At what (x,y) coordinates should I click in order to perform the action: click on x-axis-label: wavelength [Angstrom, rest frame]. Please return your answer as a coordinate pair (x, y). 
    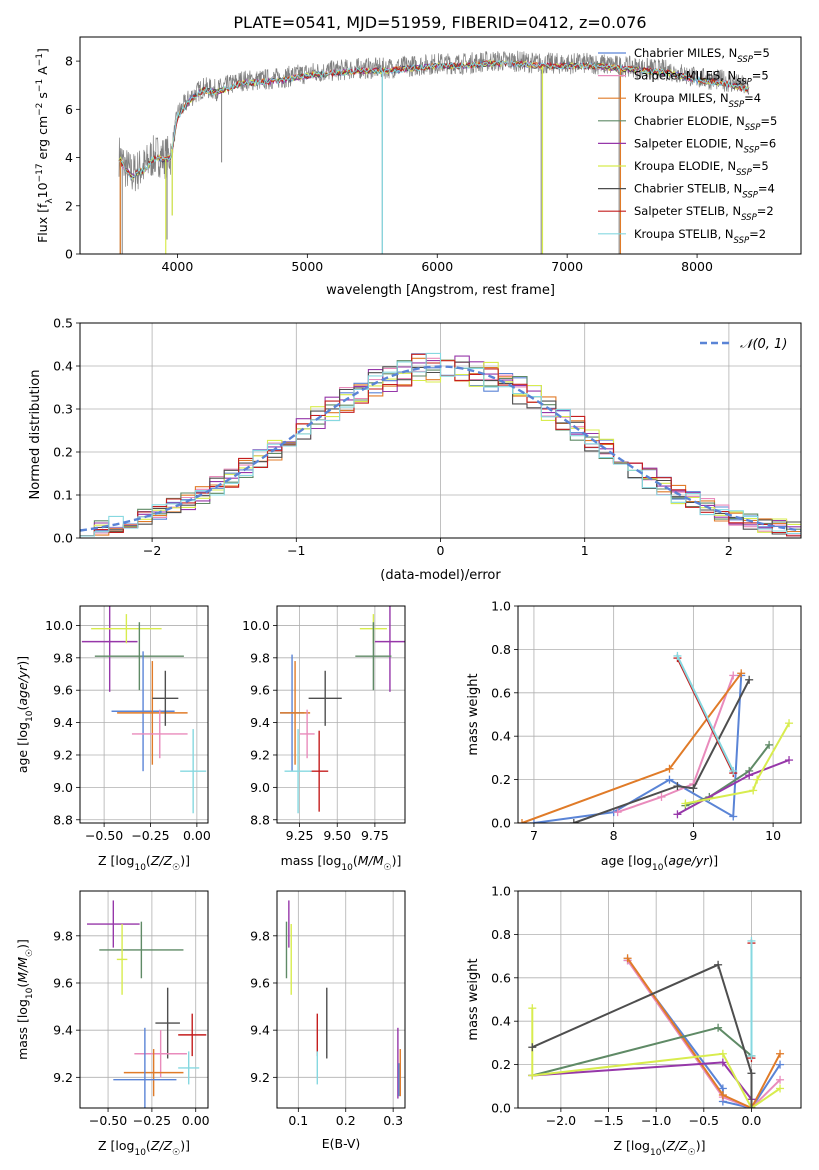
    Looking at the image, I should click on (440, 290).